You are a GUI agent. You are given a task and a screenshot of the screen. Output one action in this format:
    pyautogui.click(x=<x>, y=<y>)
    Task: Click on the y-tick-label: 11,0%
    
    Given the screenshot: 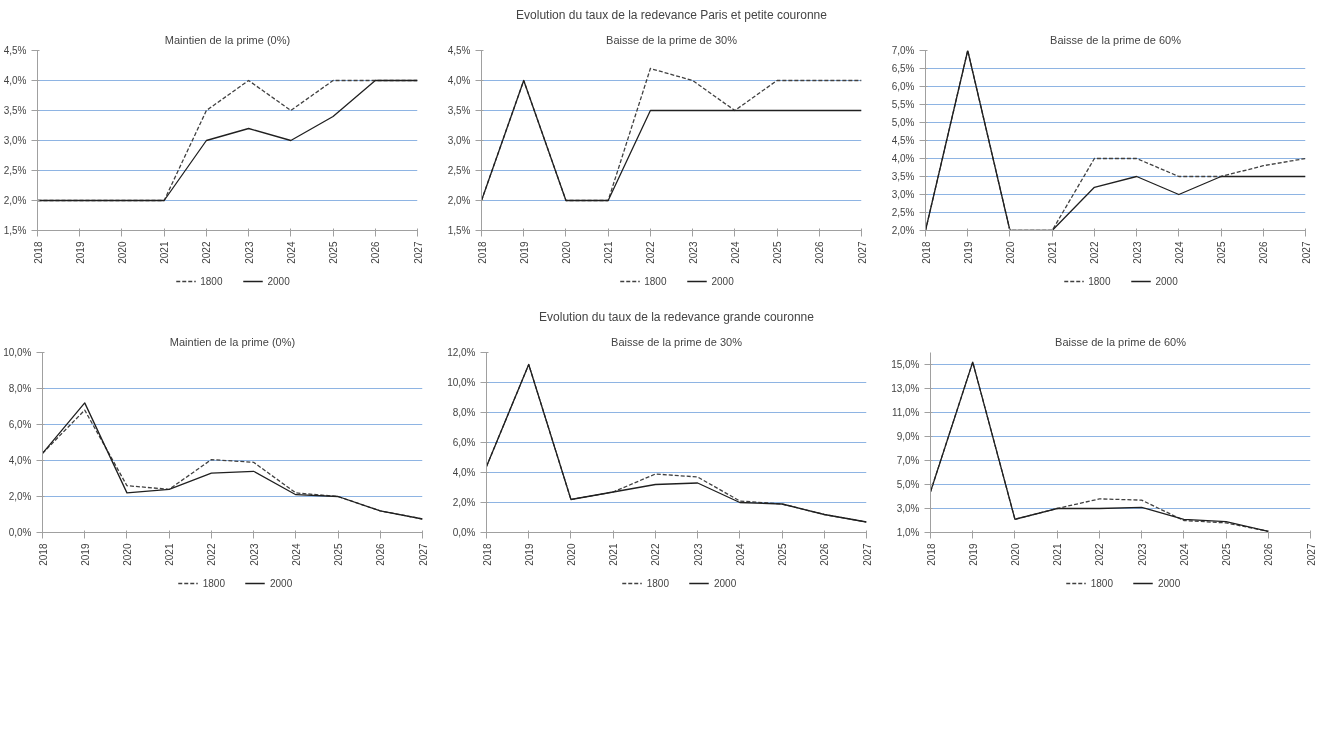 What is the action you would take?
    pyautogui.click(x=905, y=412)
    